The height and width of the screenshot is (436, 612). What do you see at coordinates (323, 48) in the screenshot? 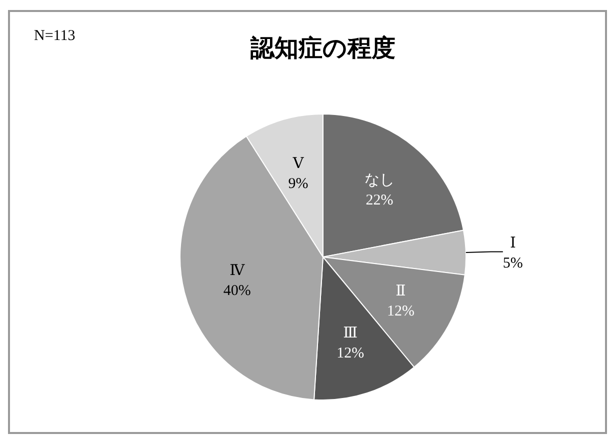
I see `chart-title: 認知症の程度` at bounding box center [323, 48].